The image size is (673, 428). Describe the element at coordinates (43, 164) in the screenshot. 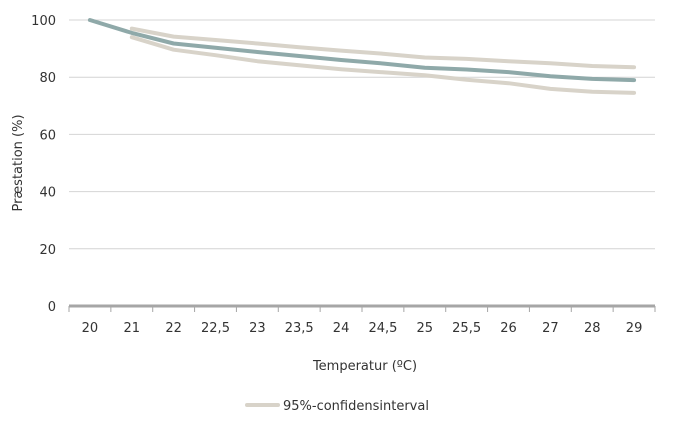

I see `y-axis: 0 20 40 60 80 100` at that location.